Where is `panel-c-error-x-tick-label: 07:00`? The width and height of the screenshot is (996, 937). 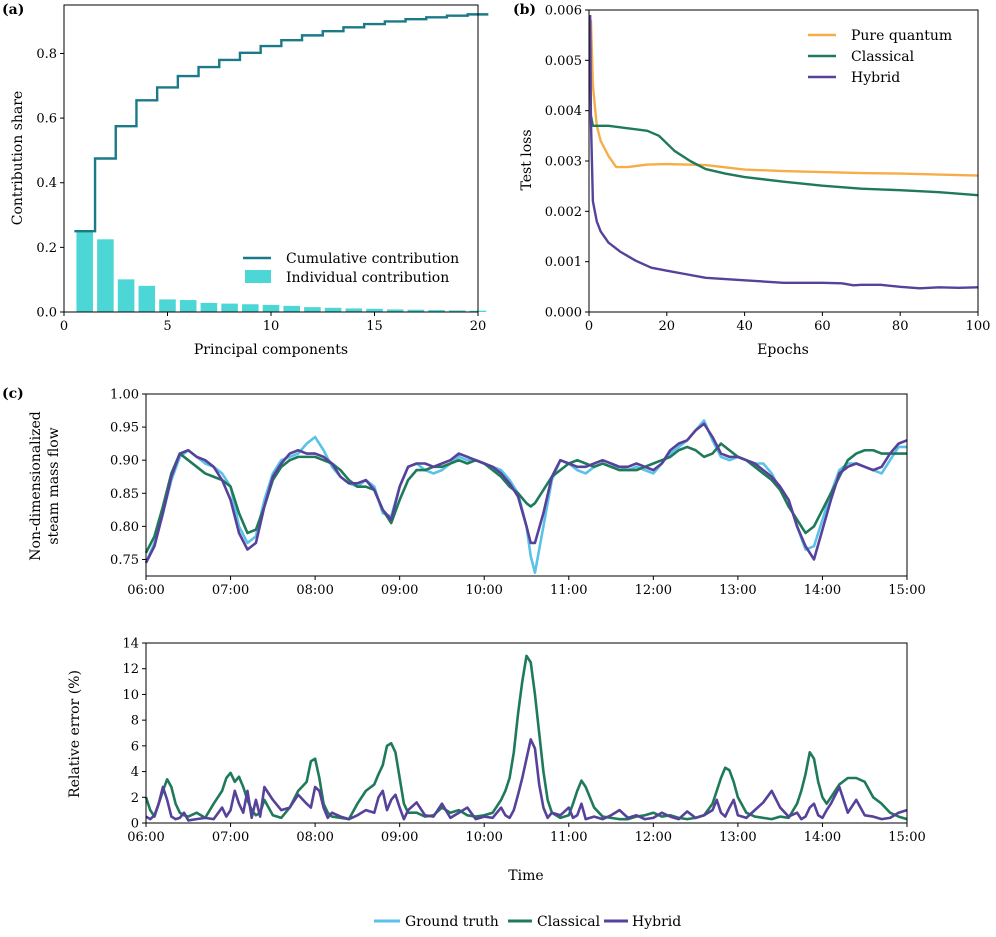 panel-c-error-x-tick-label: 07:00 is located at coordinates (230, 837).